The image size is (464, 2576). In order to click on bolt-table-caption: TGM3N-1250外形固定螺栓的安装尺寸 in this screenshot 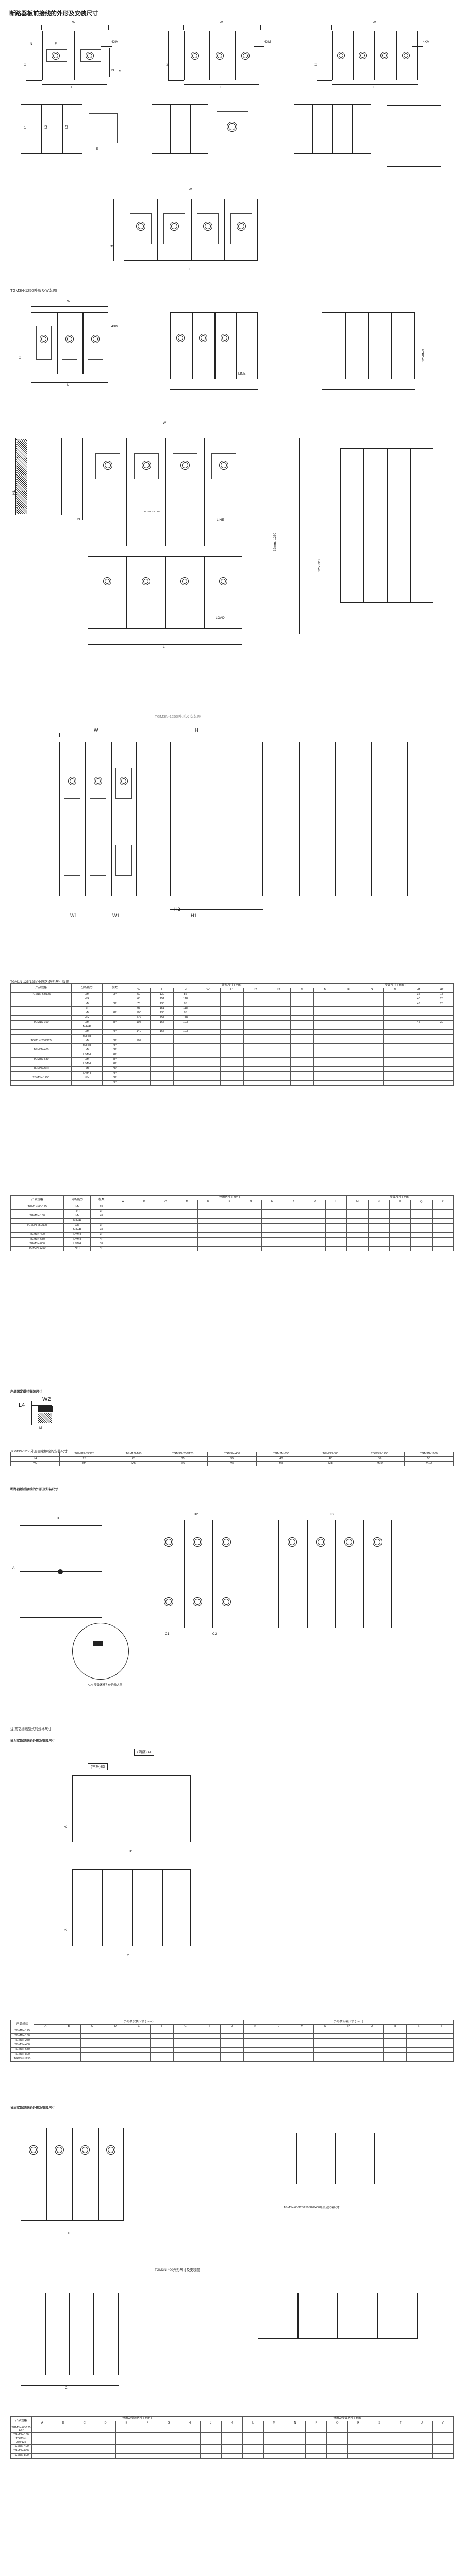, I will do `click(39, 1451)`.